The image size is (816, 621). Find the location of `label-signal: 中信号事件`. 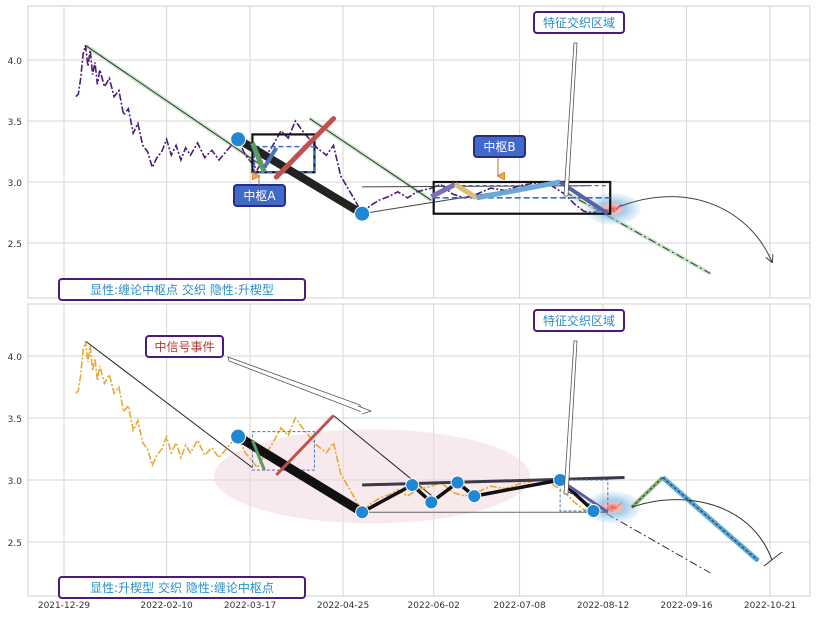

label-signal: 中信号事件 is located at coordinates (184, 346).